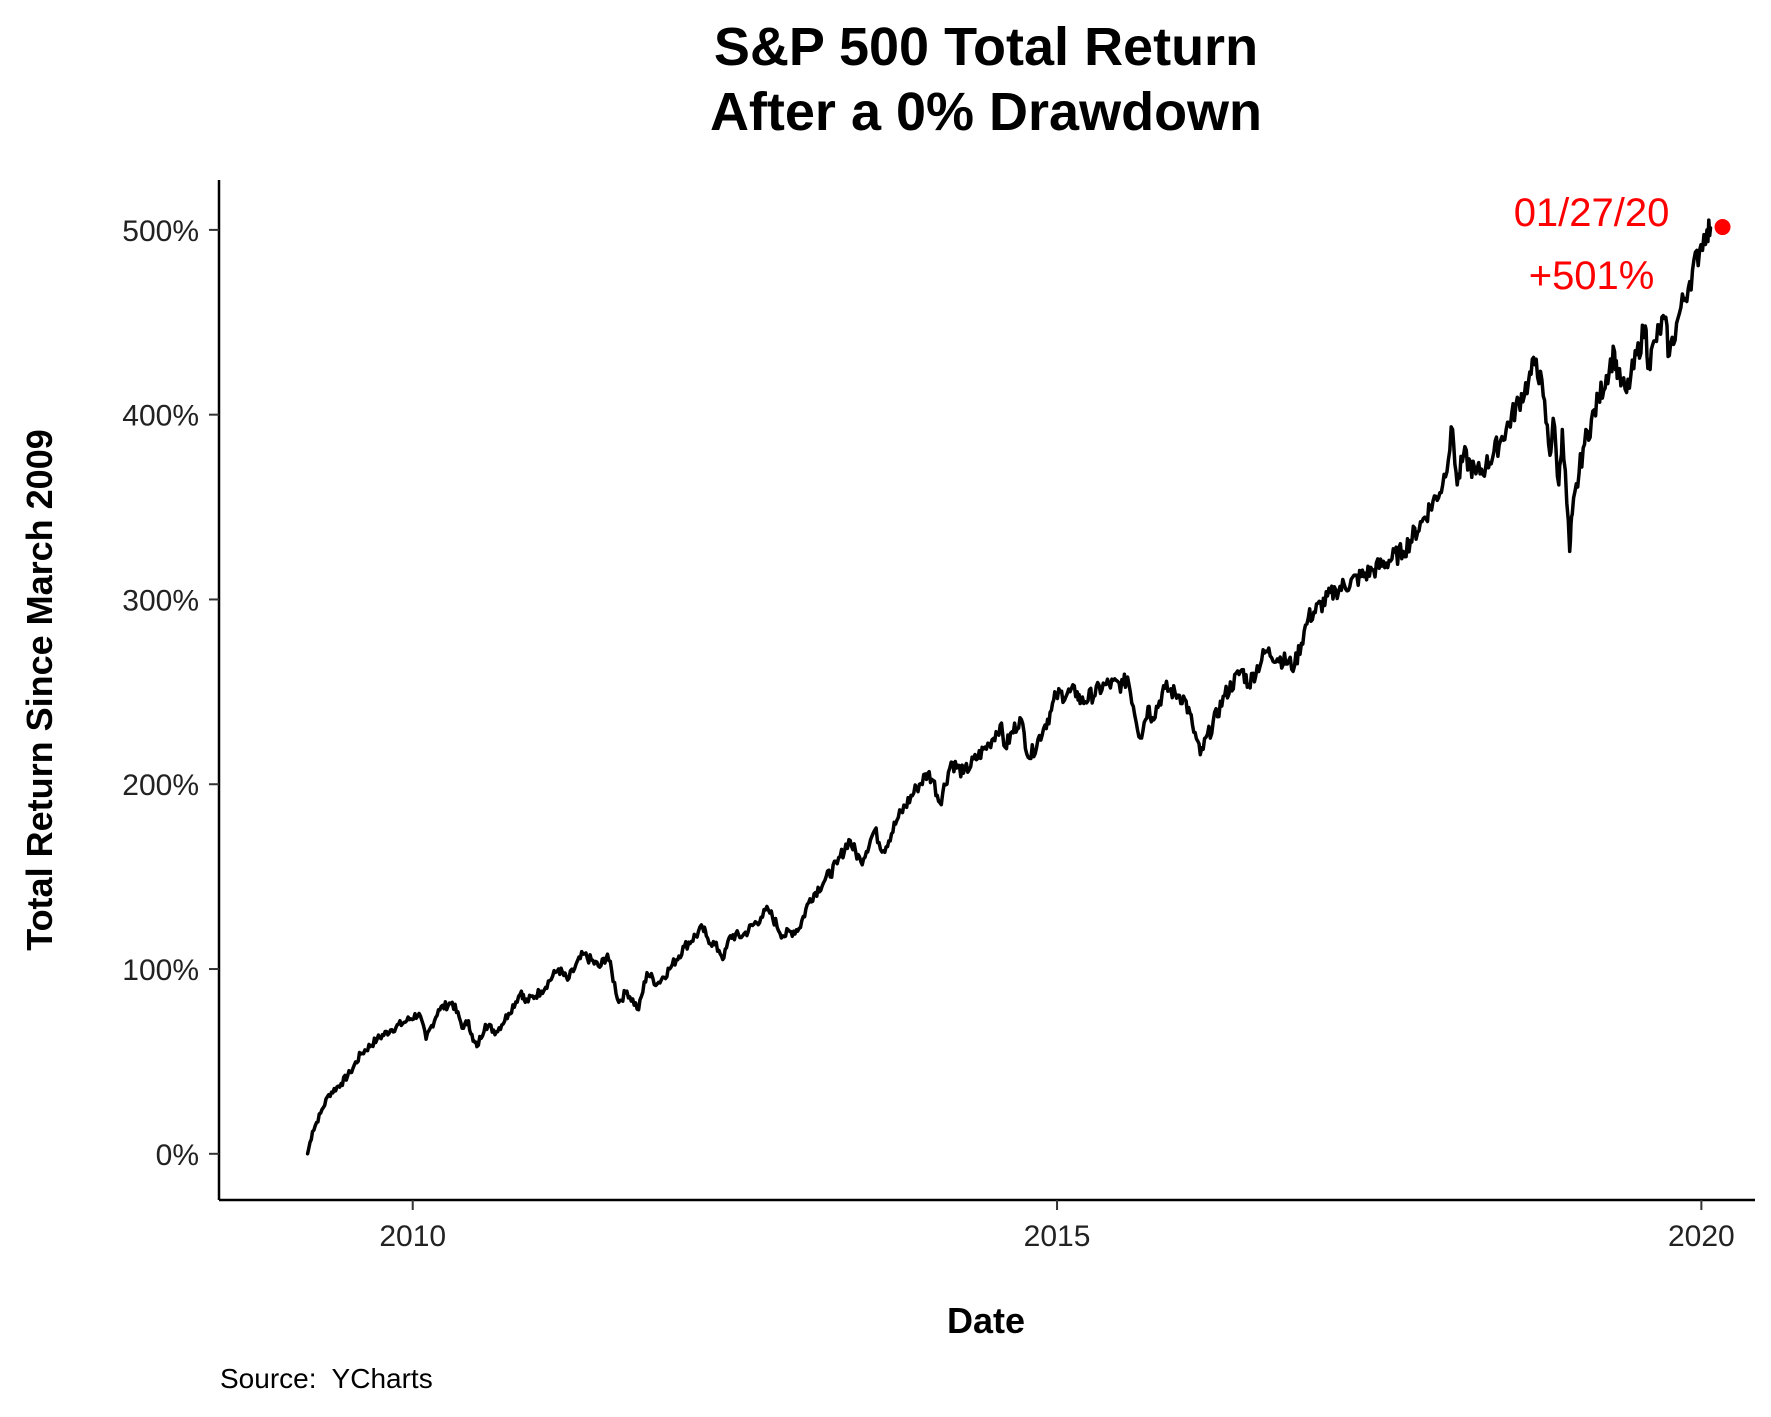 This screenshot has height=1417, width=1771. I want to click on x-axis-title: Date, so click(986, 1320).